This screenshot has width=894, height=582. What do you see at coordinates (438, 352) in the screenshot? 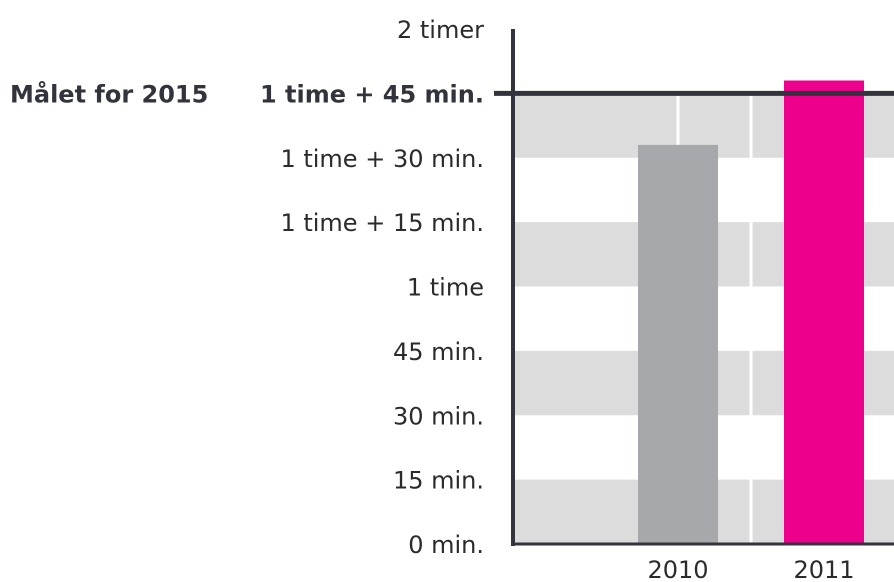
I see `y-tick-label: 45 min.` at bounding box center [438, 352].